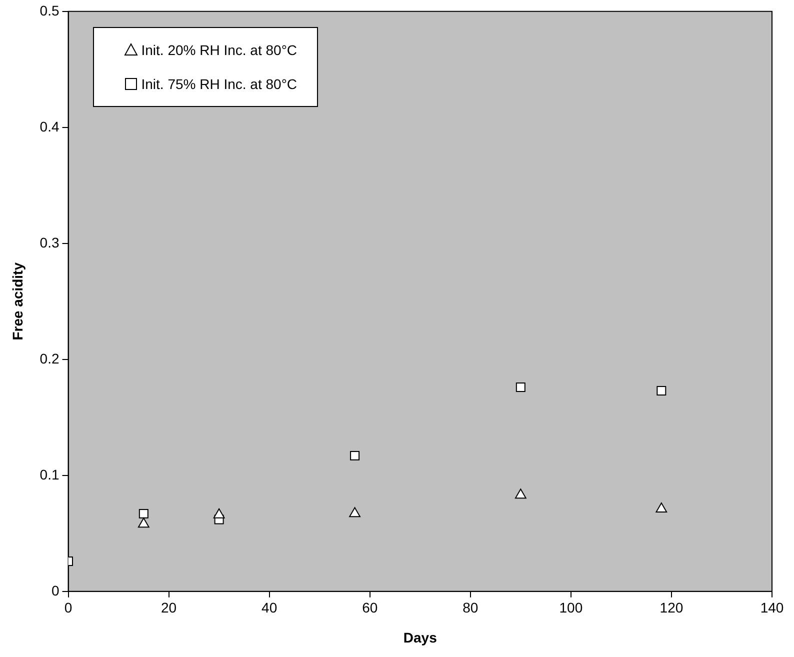  What do you see at coordinates (571, 608) in the screenshot?
I see `x-tick-label: 100` at bounding box center [571, 608].